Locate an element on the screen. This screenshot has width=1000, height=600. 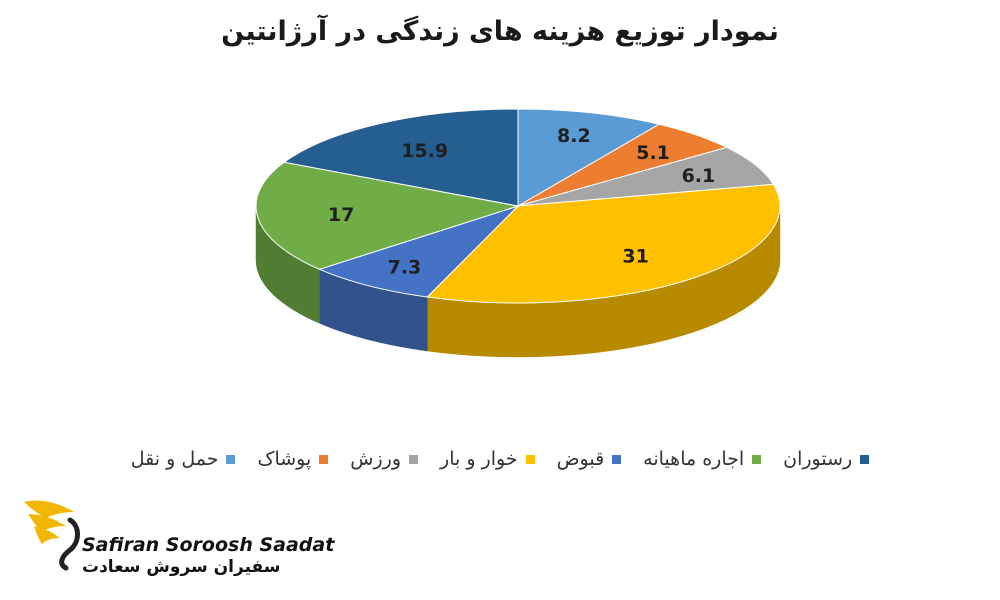
pie-labels: 8.2 5.1 6.1 31 7.3 17 15.9 is located at coordinates (521, 201).